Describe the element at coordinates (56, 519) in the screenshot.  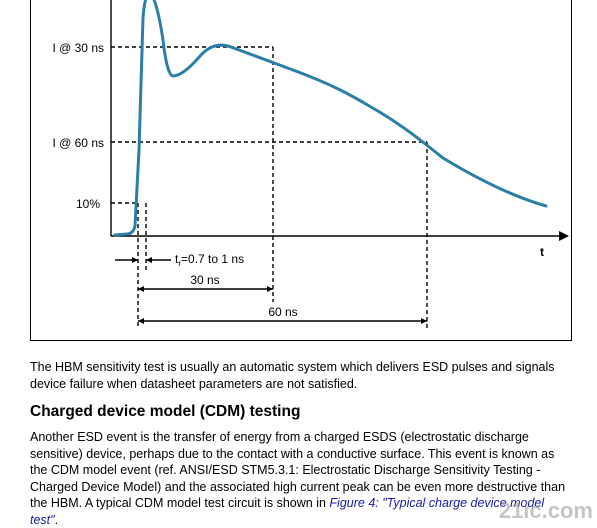
I see `cdm-paragraph-end: .` at that location.